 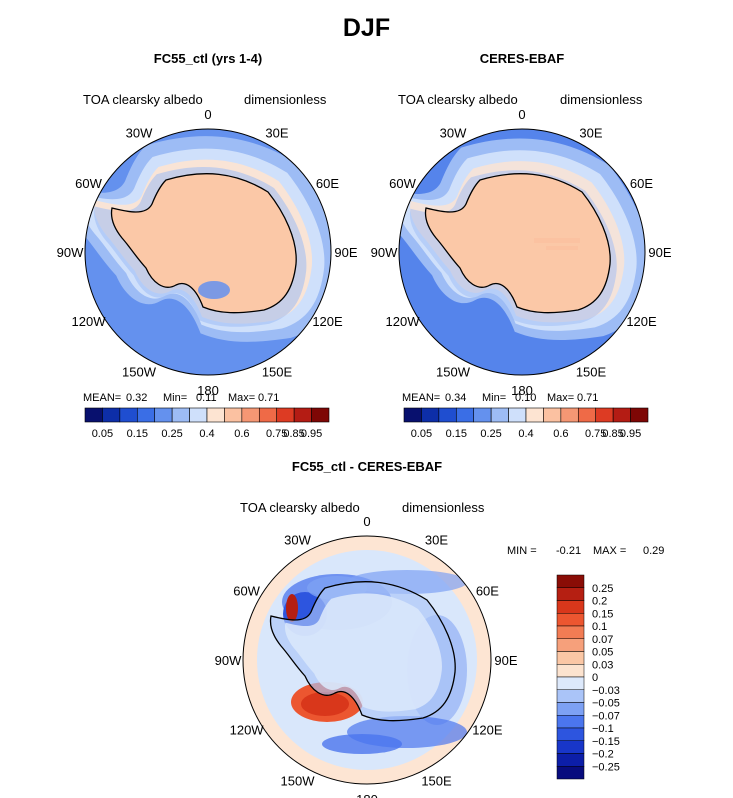 What do you see at coordinates (606, 767) in the screenshot?
I see `colorbar-label: −0.25` at bounding box center [606, 767].